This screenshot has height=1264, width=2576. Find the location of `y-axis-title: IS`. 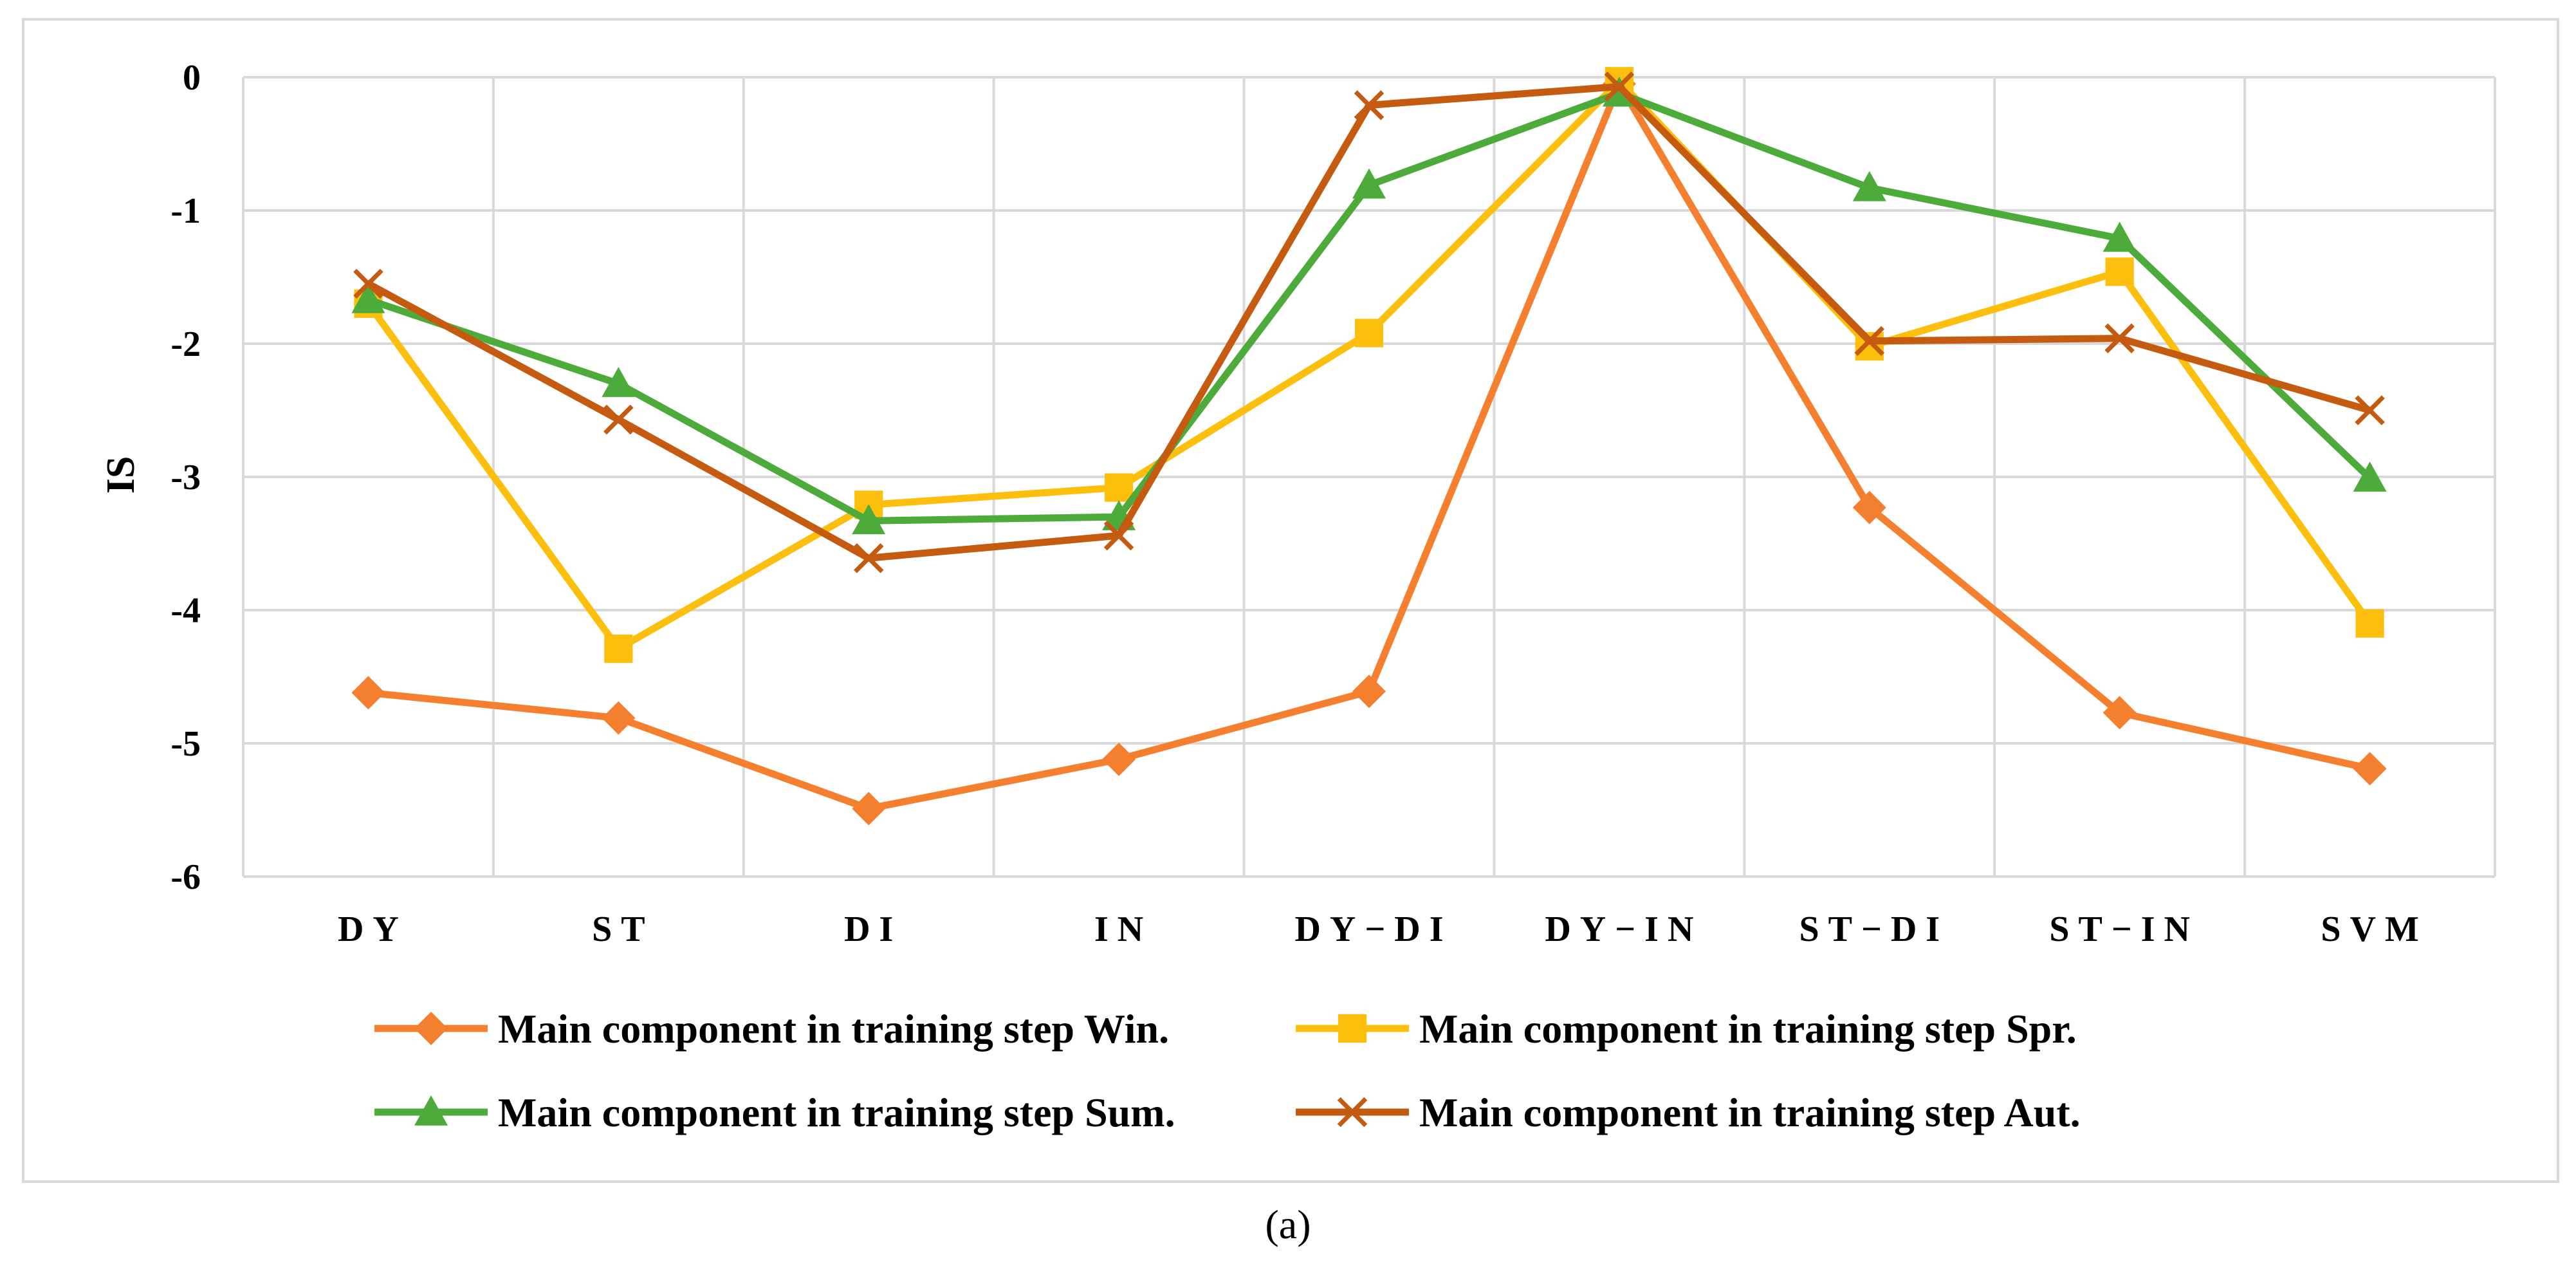

y-axis-title: IS is located at coordinates (121, 475).